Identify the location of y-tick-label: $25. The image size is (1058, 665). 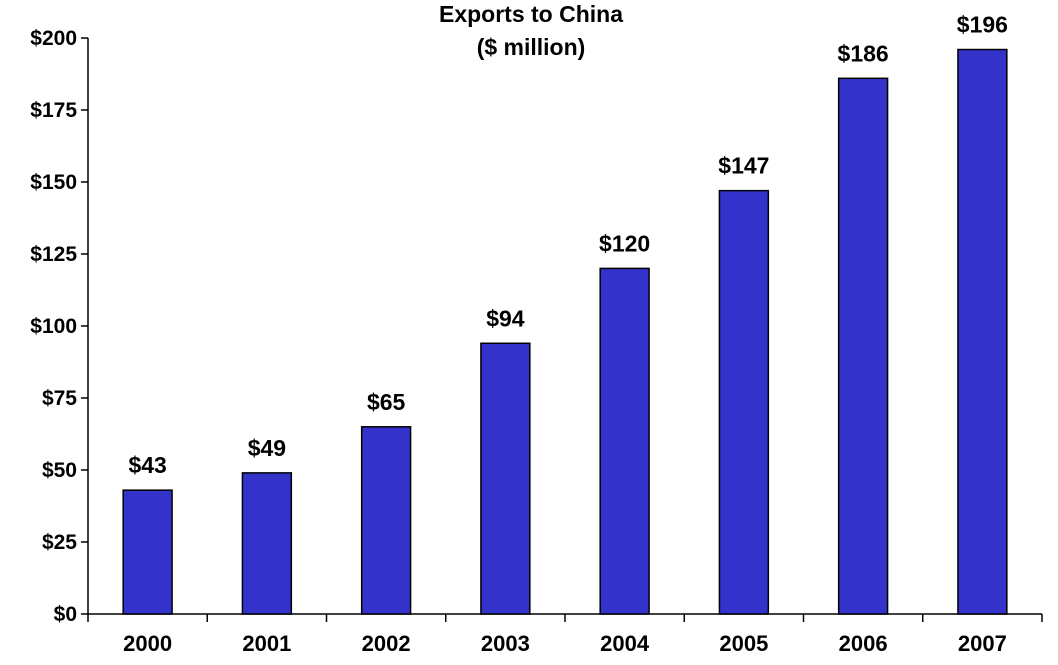
(59, 542).